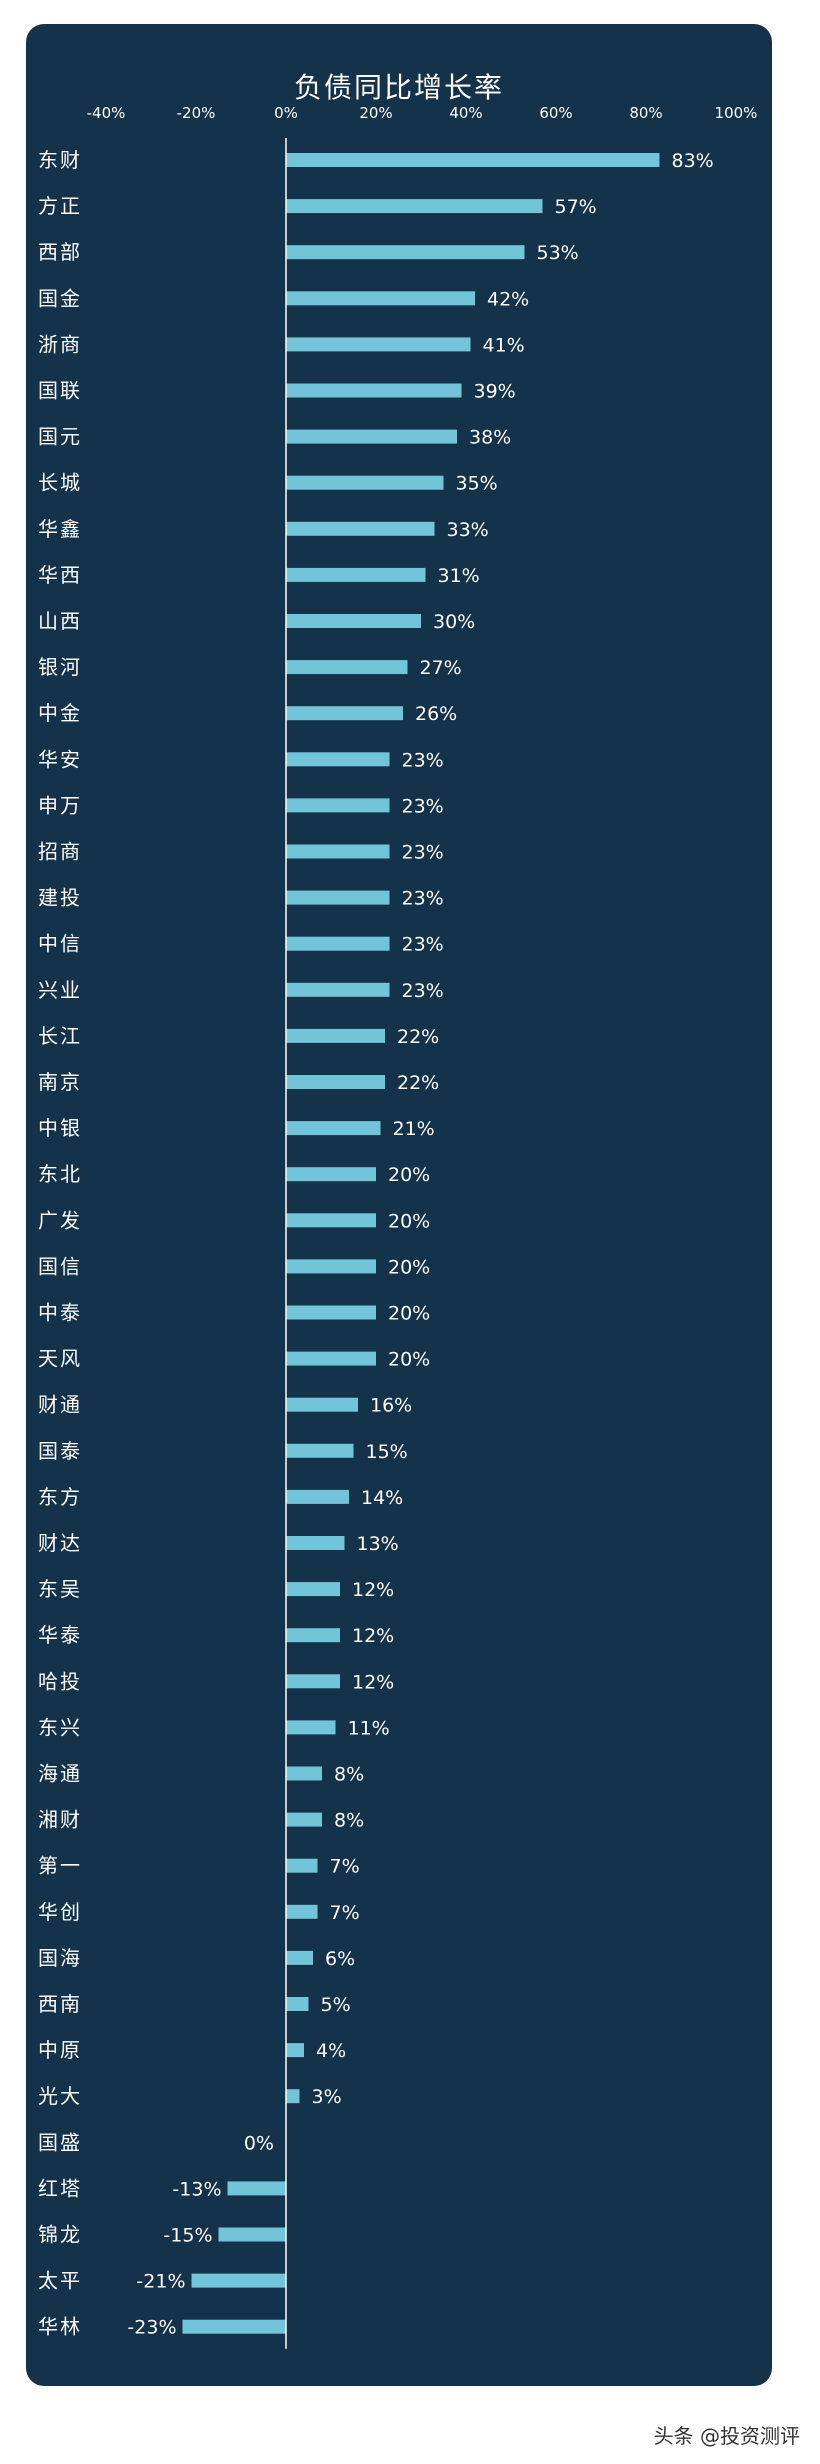 This screenshot has width=820, height=2464. I want to click on data-label: 39%, so click(495, 392).